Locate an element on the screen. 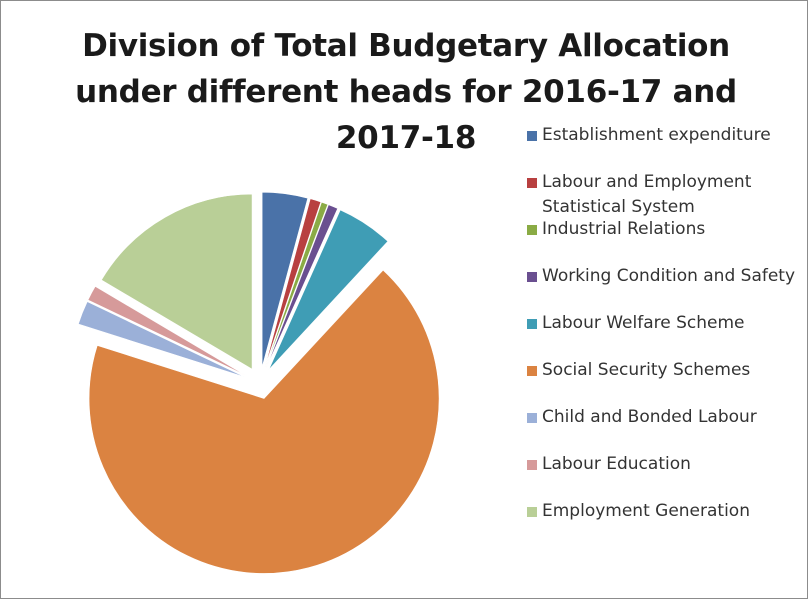 This screenshot has width=808, height=600. legend-label: Labour Education is located at coordinates (616, 464).